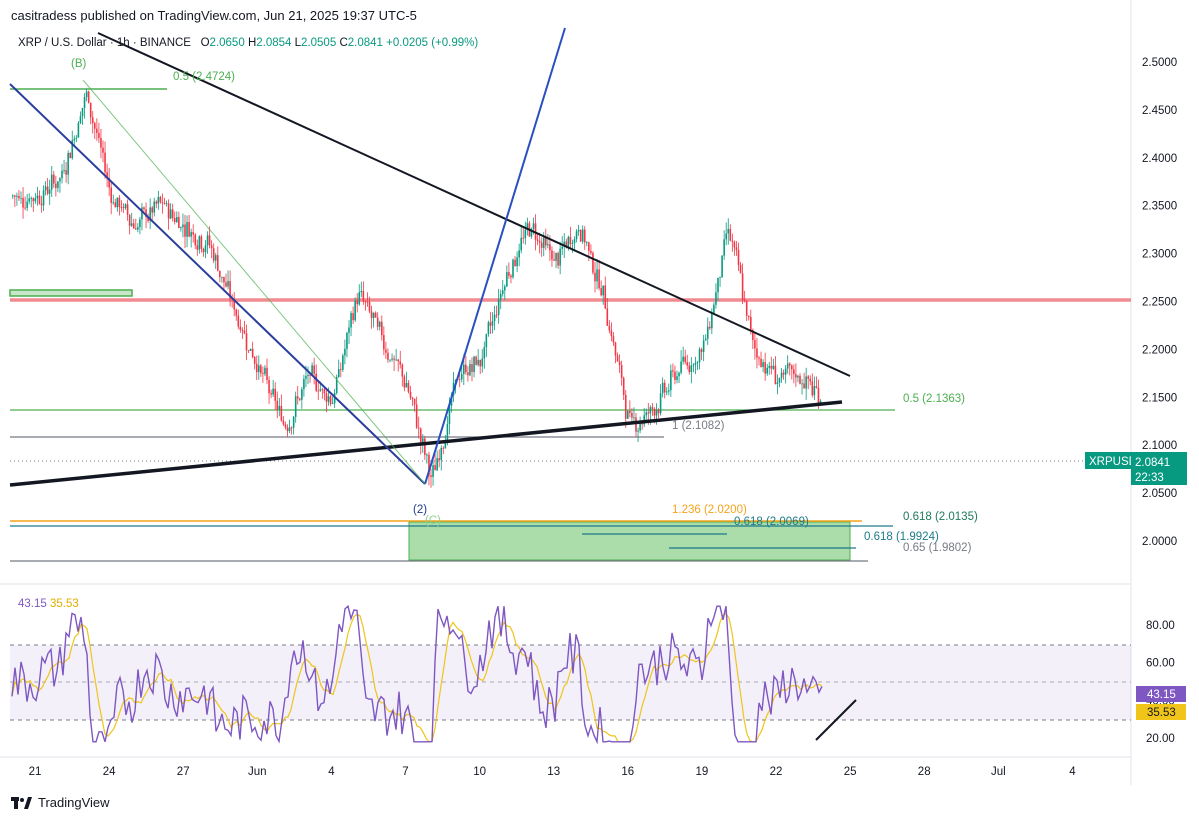 This screenshot has height=820, width=1199. What do you see at coordinates (1159, 468) in the screenshot?
I see `last-price-badge` at bounding box center [1159, 468].